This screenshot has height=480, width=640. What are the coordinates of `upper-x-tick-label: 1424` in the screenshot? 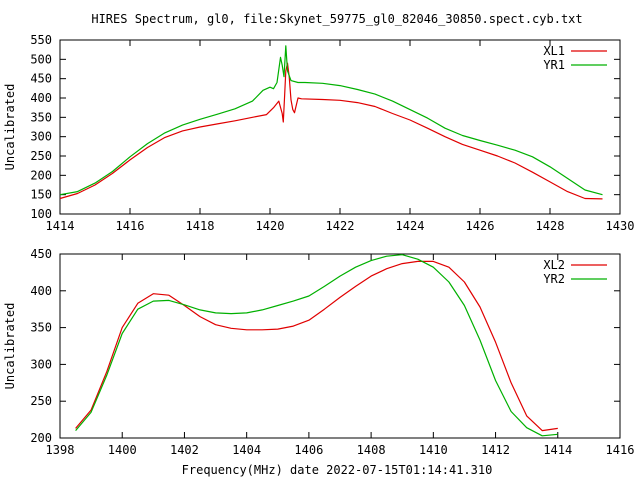 It's located at (410, 226).